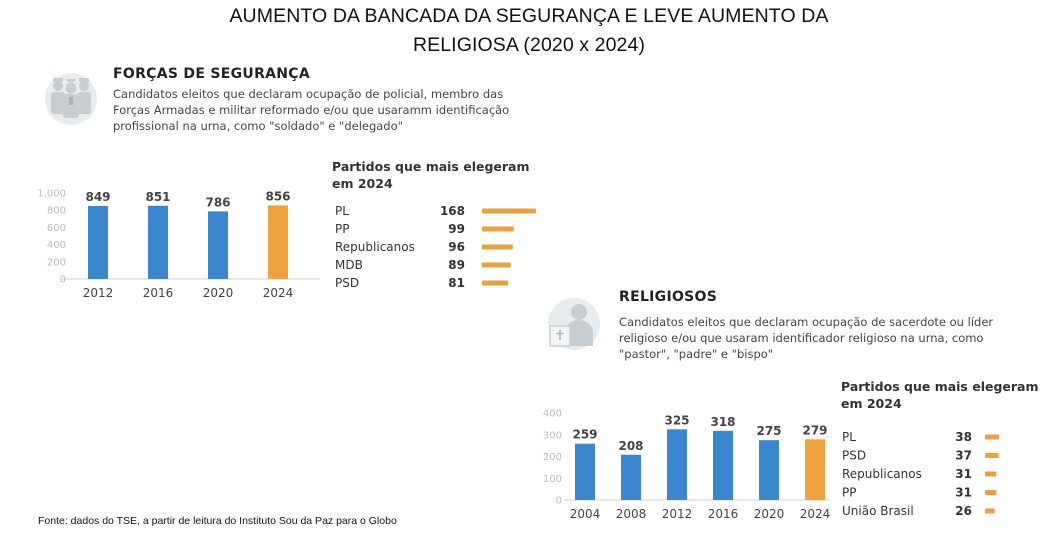 This screenshot has width=1058, height=540. What do you see at coordinates (631, 514) in the screenshot?
I see `x-tick-label: 2008` at bounding box center [631, 514].